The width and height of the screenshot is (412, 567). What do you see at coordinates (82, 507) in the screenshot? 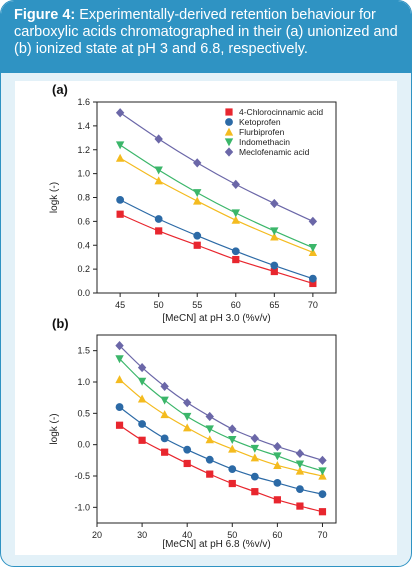
I see `y-tick-label: -1.0` at bounding box center [82, 507].